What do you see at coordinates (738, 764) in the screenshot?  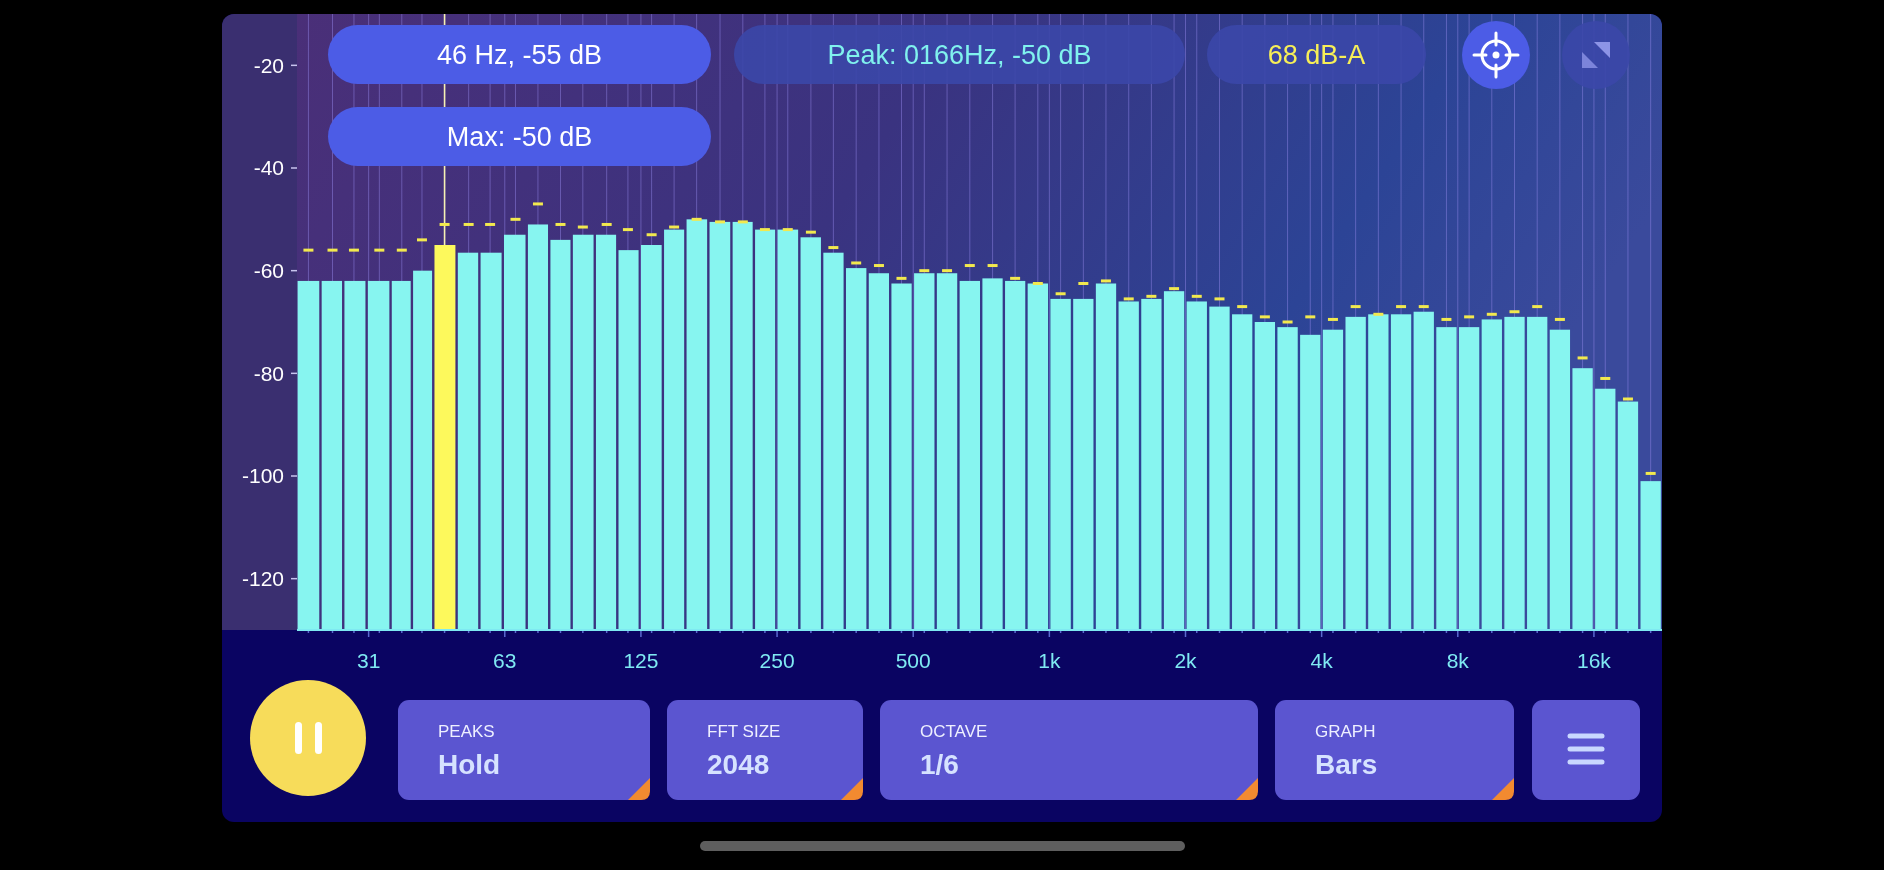 I see `text: 2048` at bounding box center [738, 764].